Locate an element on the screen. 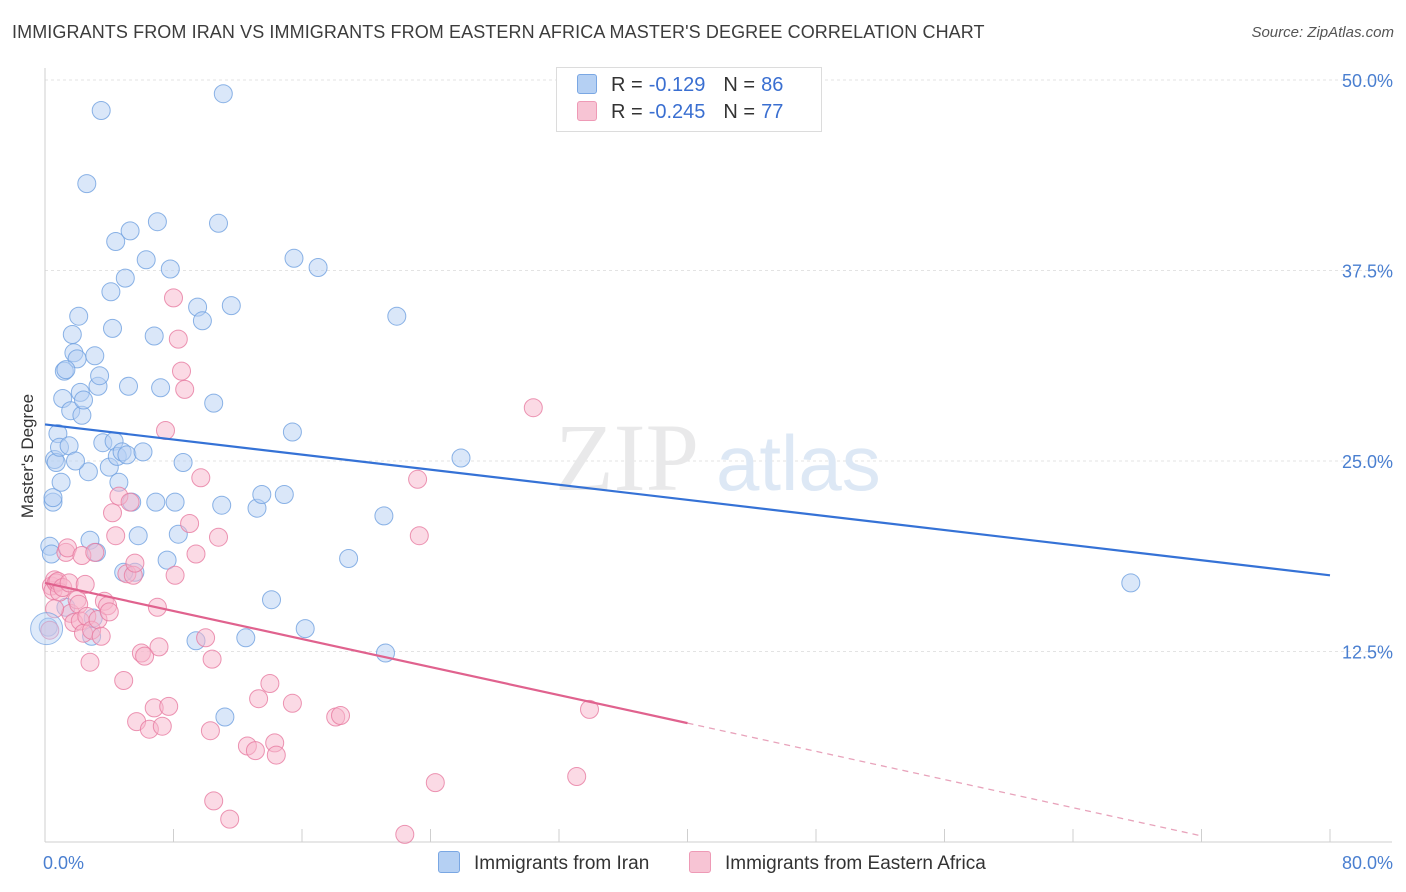 The width and height of the screenshot is (1406, 892). bottom-legend-label-eastern-africa: Immigrants from Eastern Africa is located at coordinates (855, 863).